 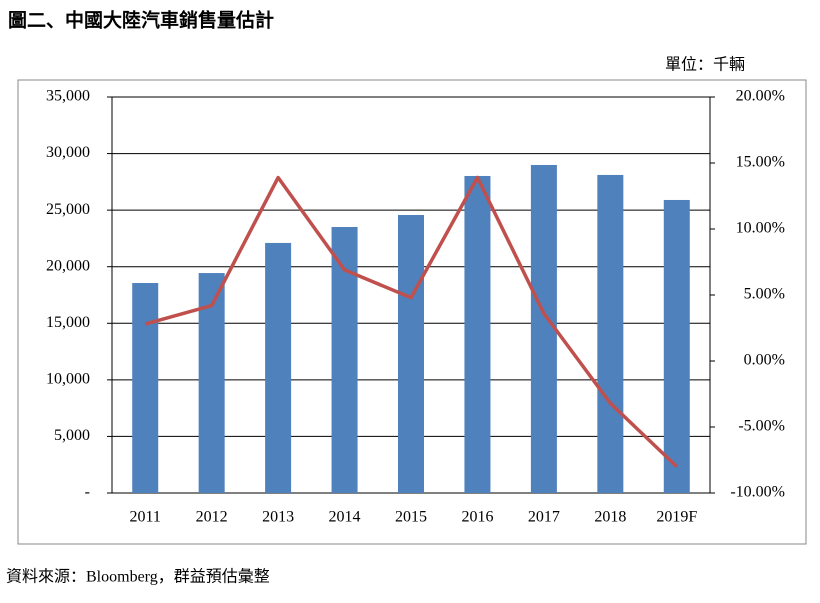 What do you see at coordinates (68, 379) in the screenshot?
I see `y-tick-label: 10,000` at bounding box center [68, 379].